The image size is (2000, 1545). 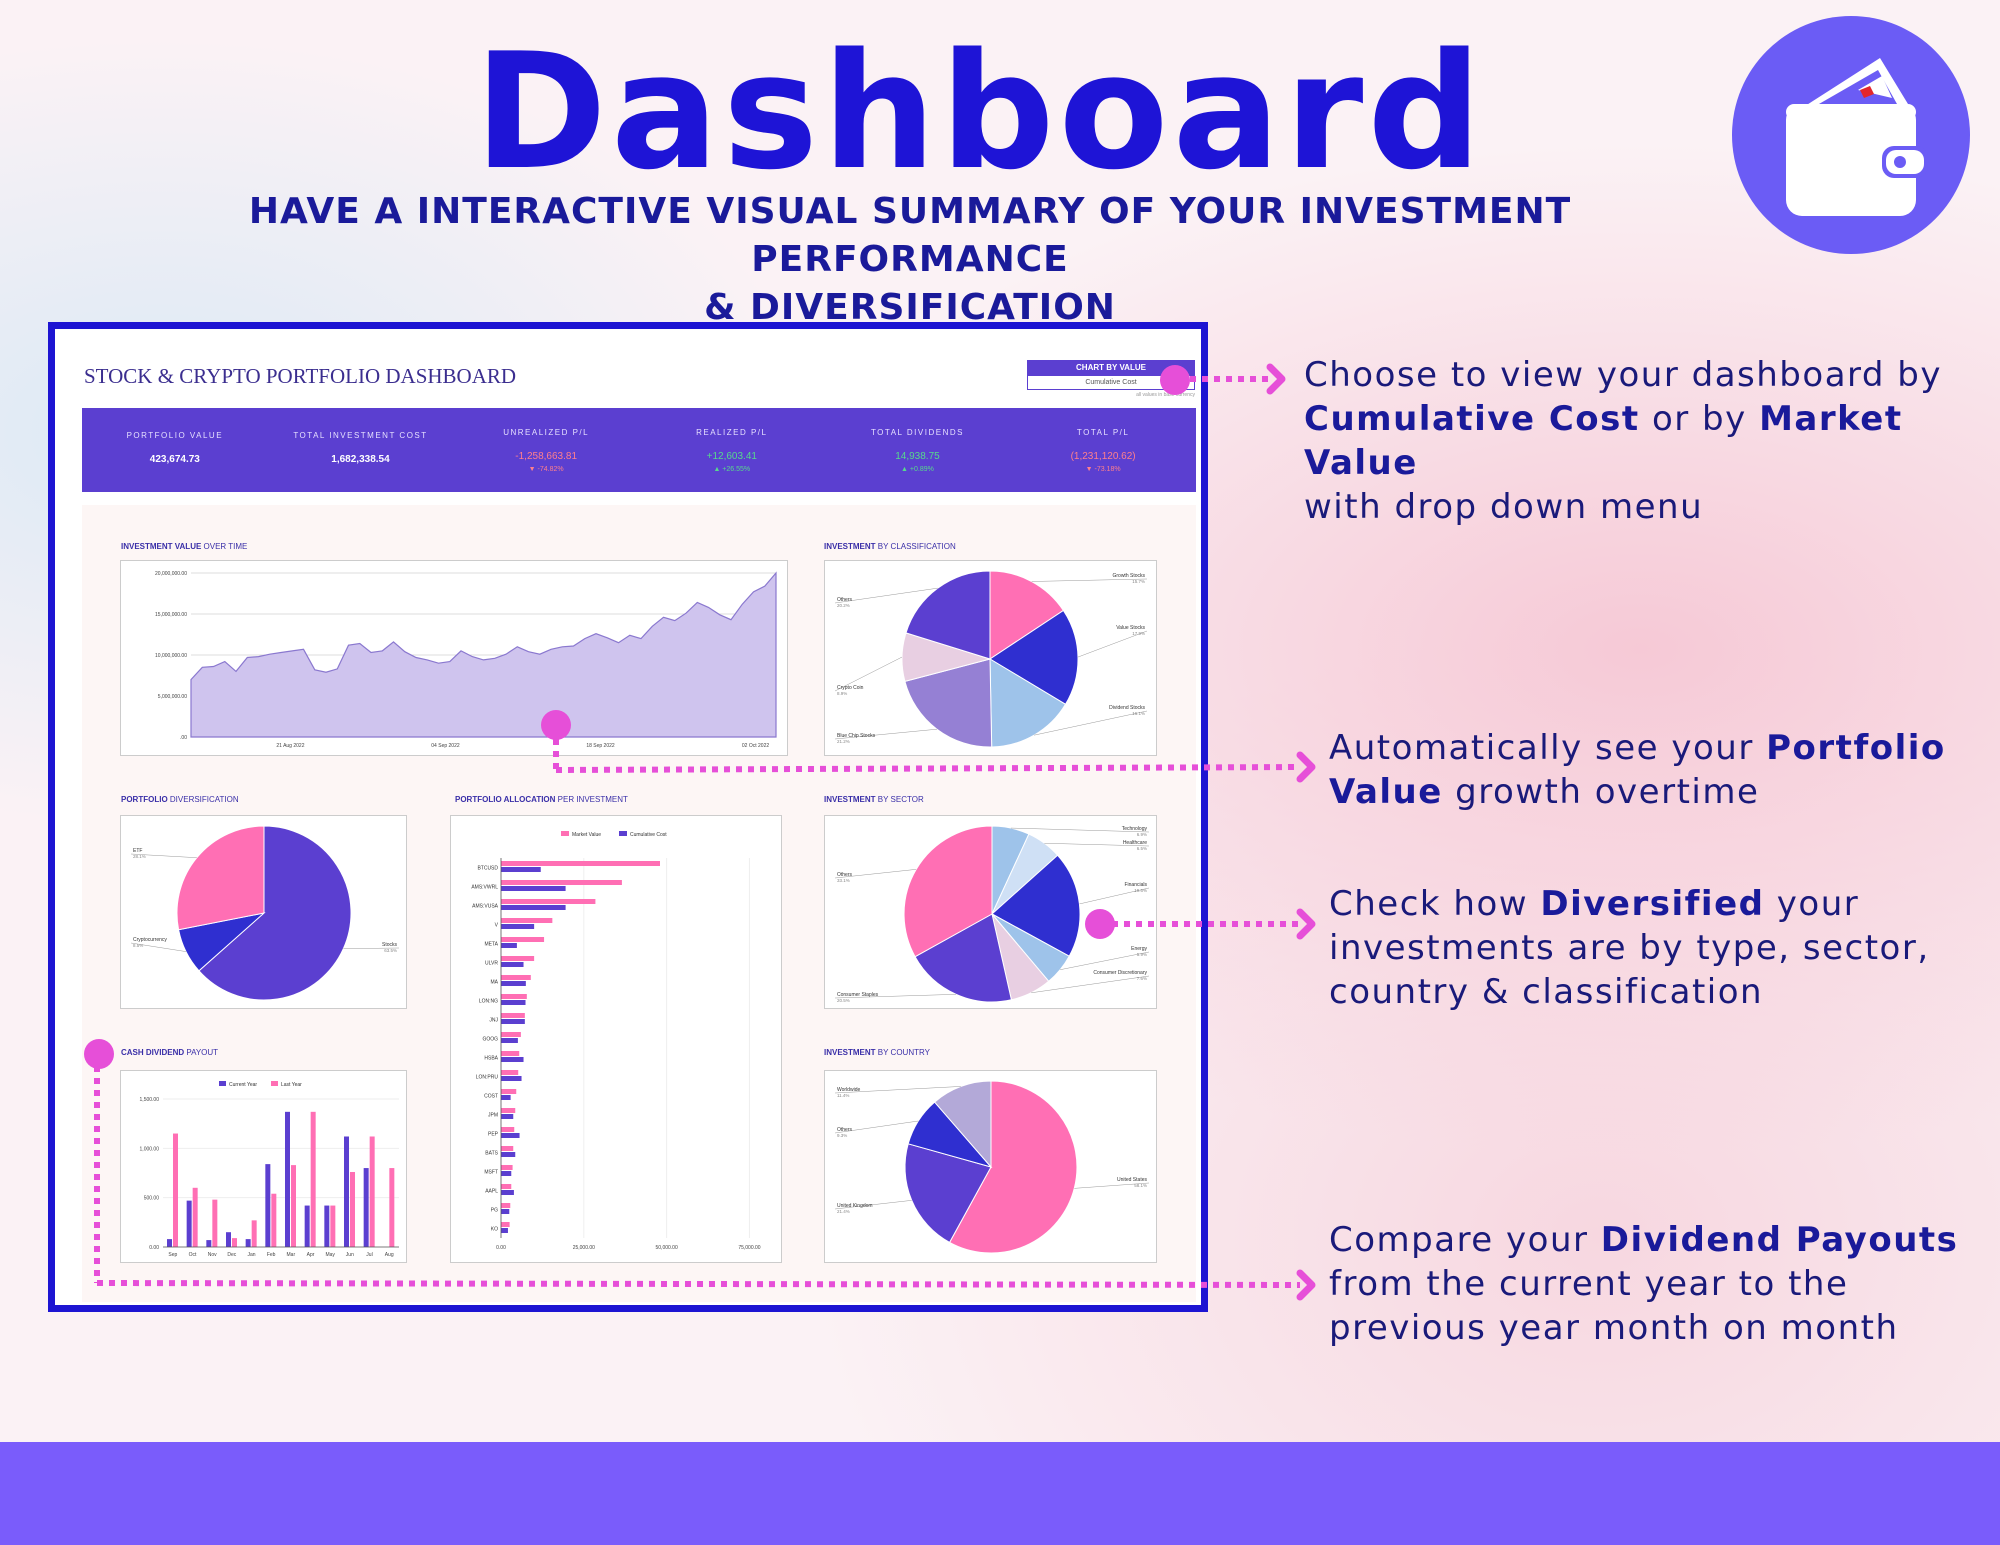 What do you see at coordinates (171, 656) in the screenshot?
I see `y-tick-label: 10,000,000.00` at bounding box center [171, 656].